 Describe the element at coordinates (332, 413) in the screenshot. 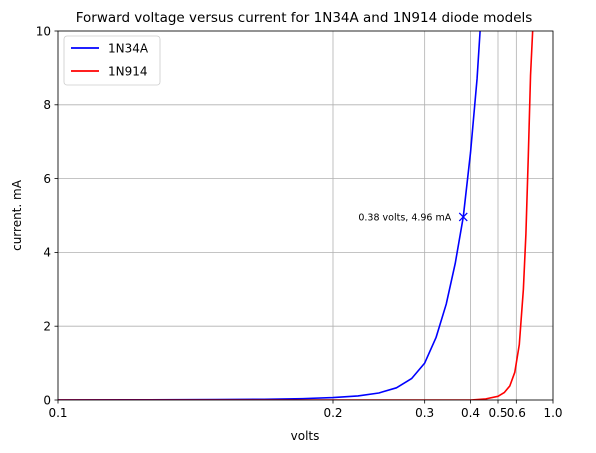

I see `x-tick-label: 0.2` at that location.